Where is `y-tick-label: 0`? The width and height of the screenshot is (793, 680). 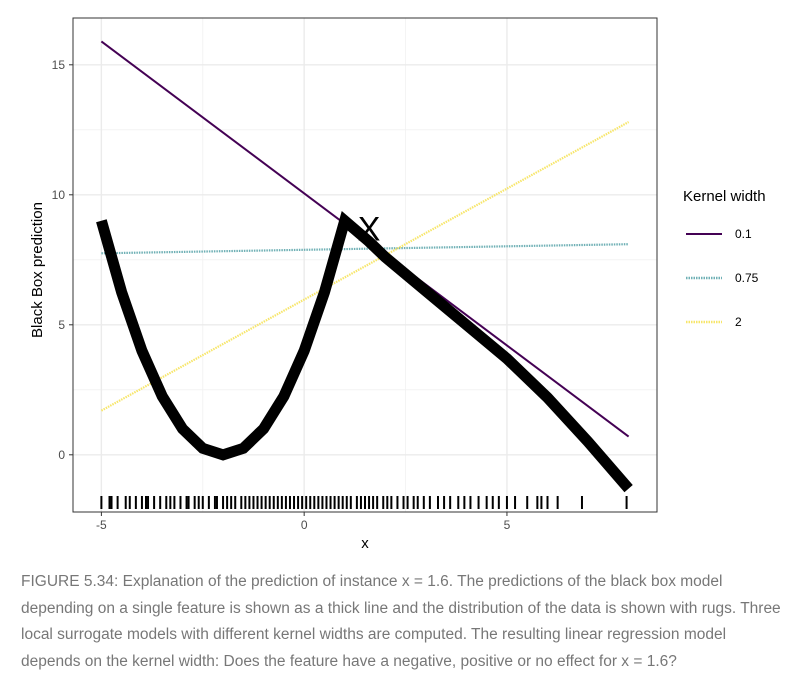
y-tick-label: 0 is located at coordinates (61, 455).